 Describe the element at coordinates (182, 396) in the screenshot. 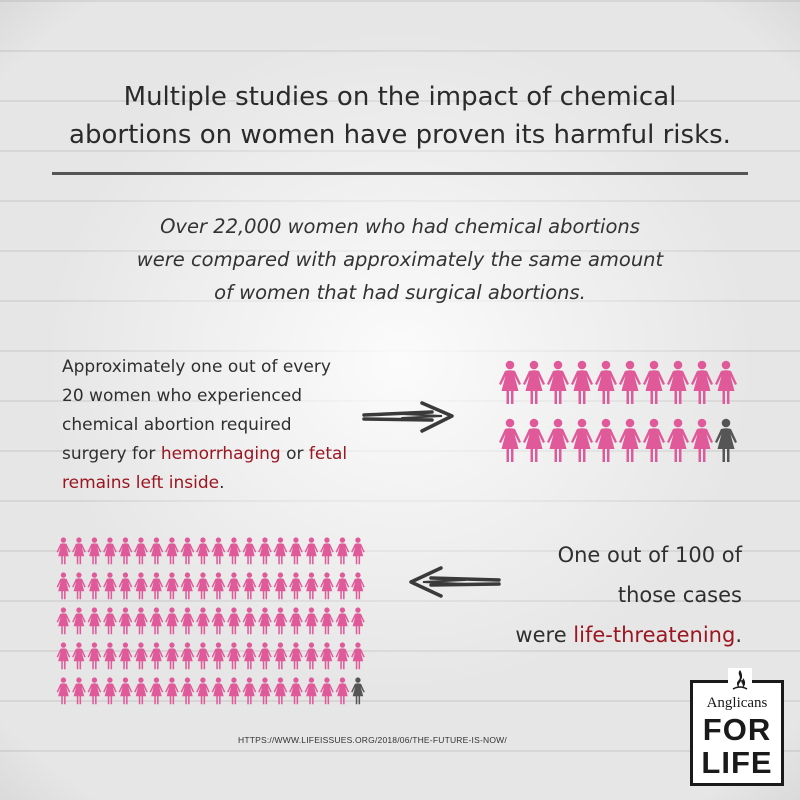

I see `left-line-2: 20 women who experienced` at that location.